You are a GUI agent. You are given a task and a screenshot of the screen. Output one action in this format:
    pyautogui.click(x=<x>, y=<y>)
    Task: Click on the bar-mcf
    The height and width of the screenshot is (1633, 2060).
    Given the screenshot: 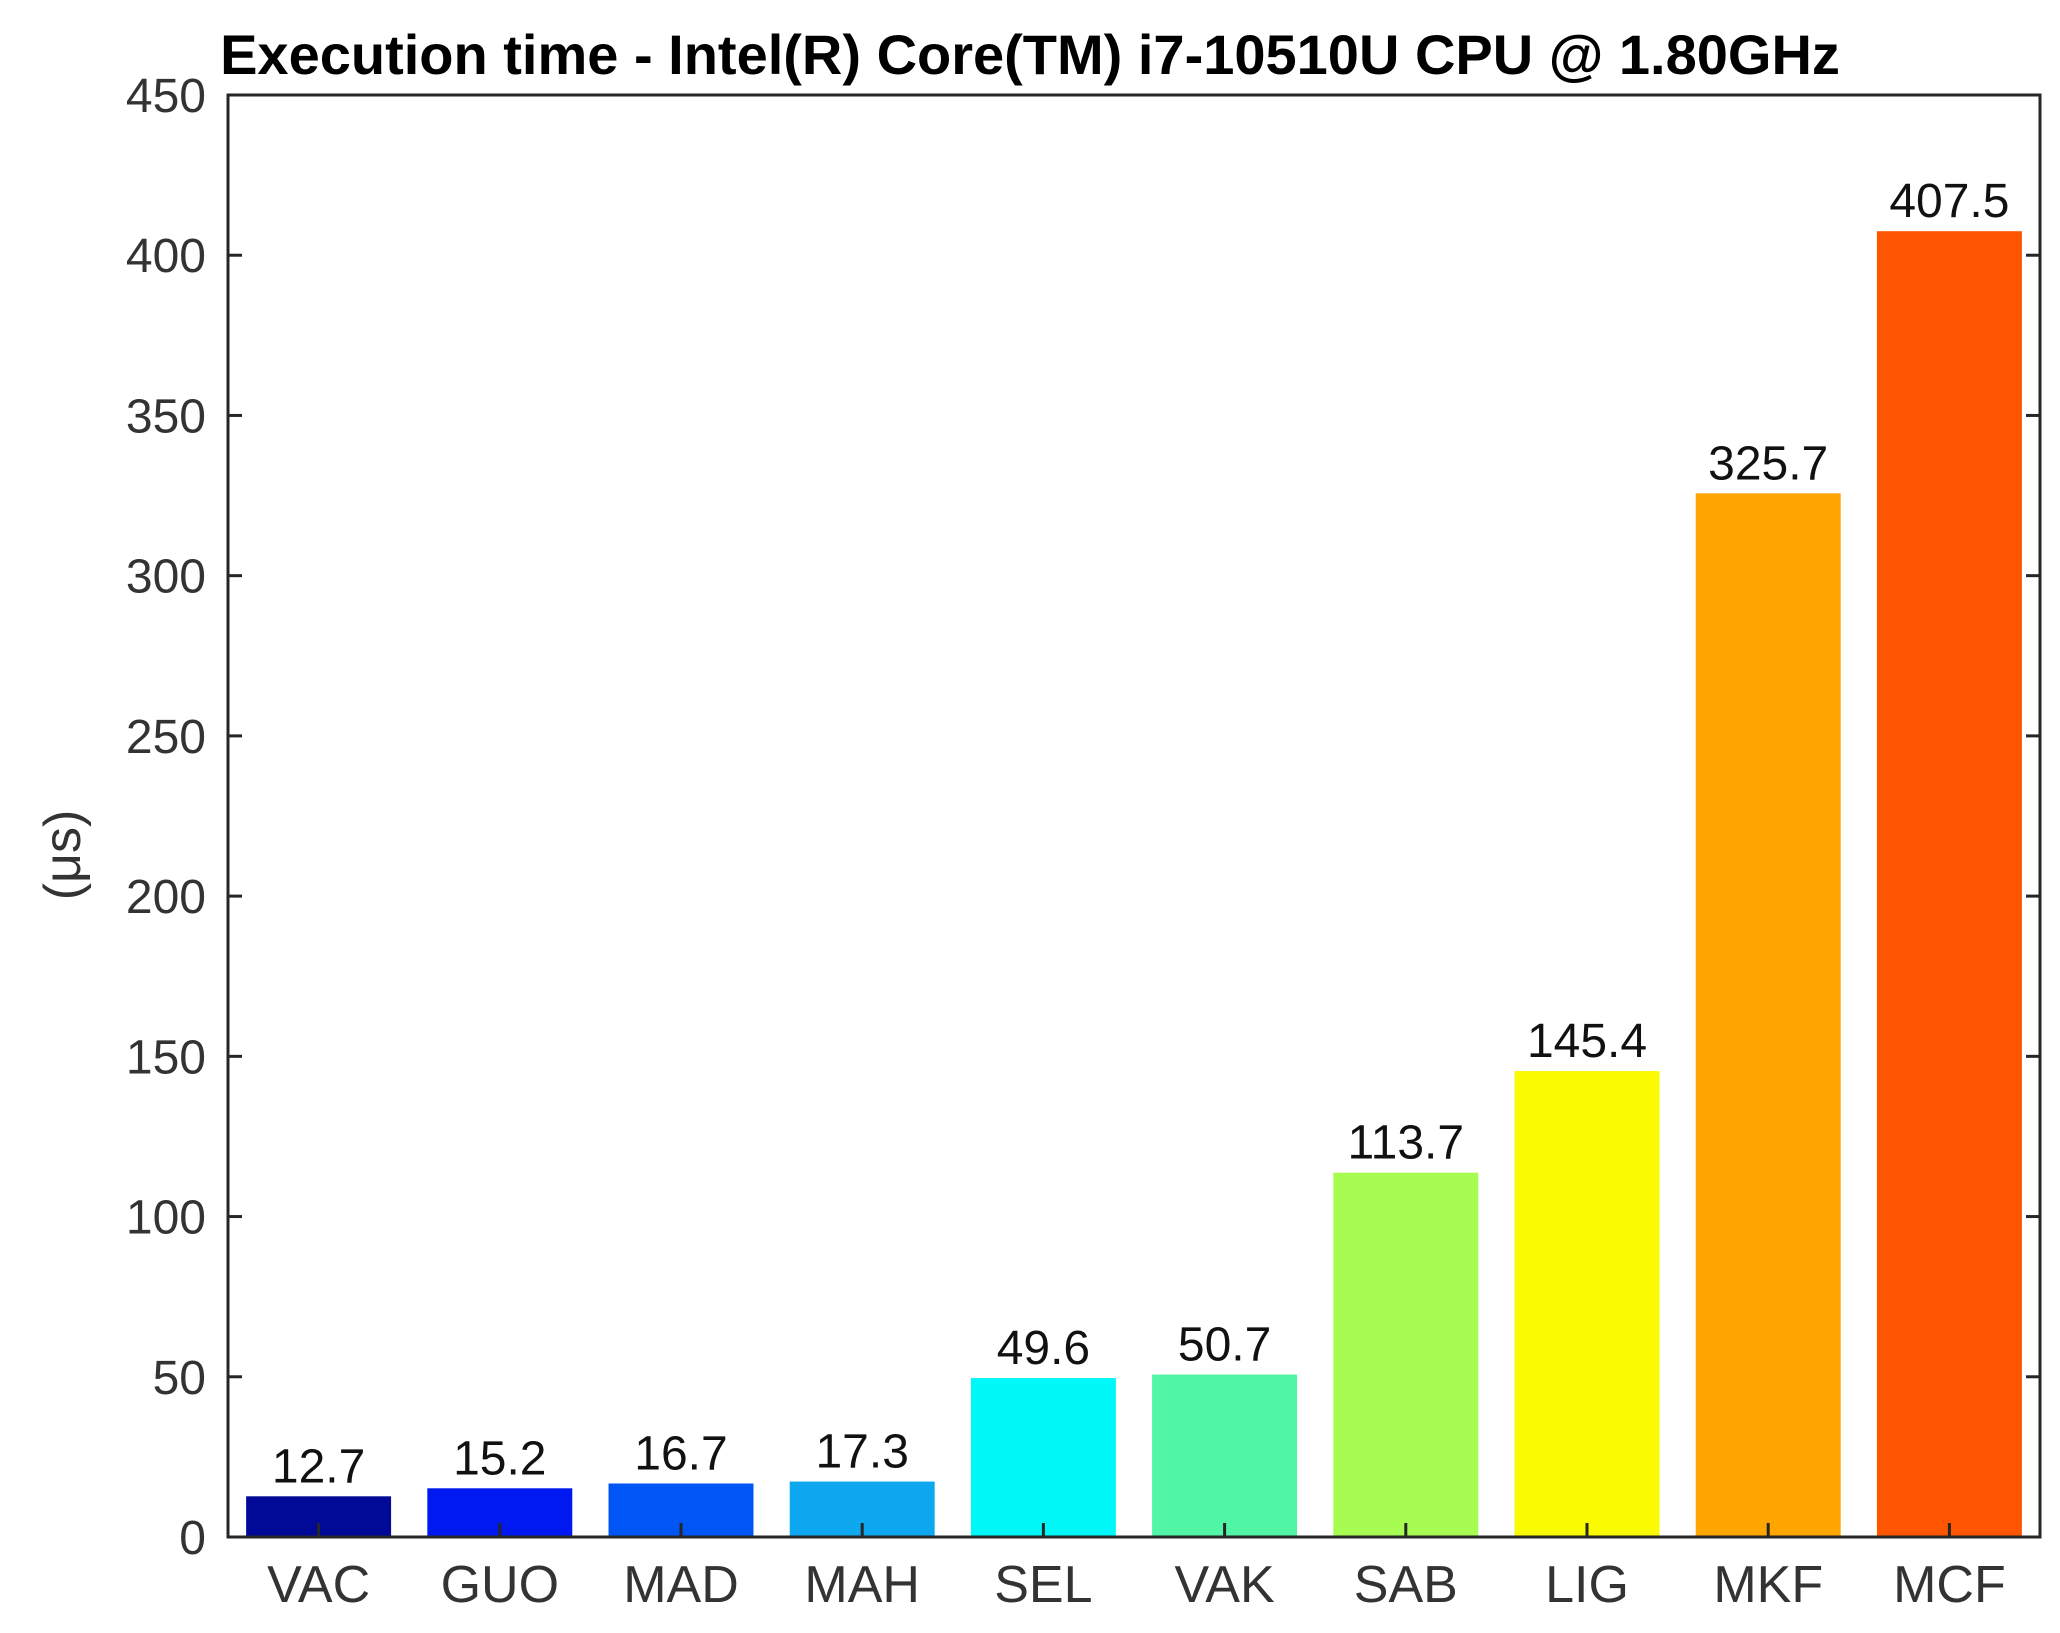 What is the action you would take?
    pyautogui.click(x=1949, y=884)
    